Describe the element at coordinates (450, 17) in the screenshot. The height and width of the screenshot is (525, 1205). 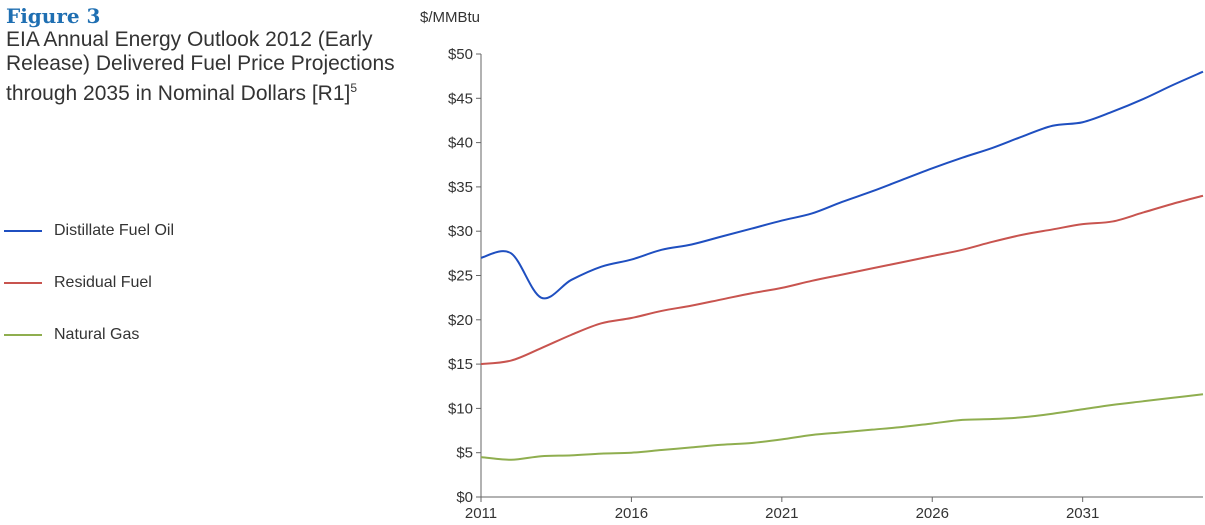
I see `y-axis-label: $/MMBtu` at that location.